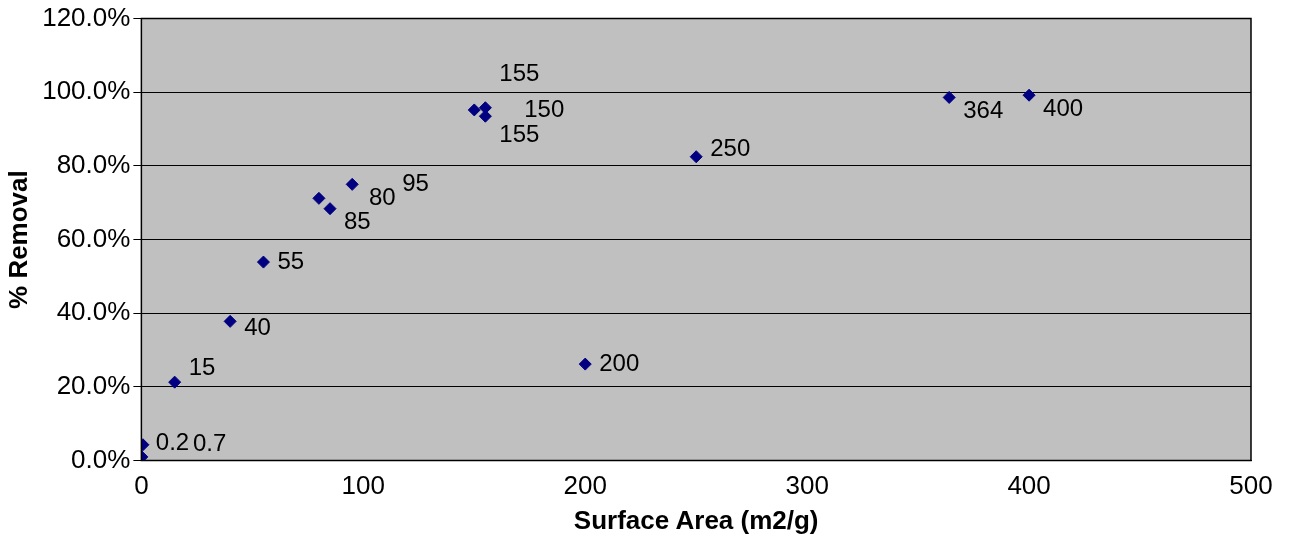 The width and height of the screenshot is (1291, 537). What do you see at coordinates (93, 385) in the screenshot?
I see `y-tick-label: 20.0%` at bounding box center [93, 385].